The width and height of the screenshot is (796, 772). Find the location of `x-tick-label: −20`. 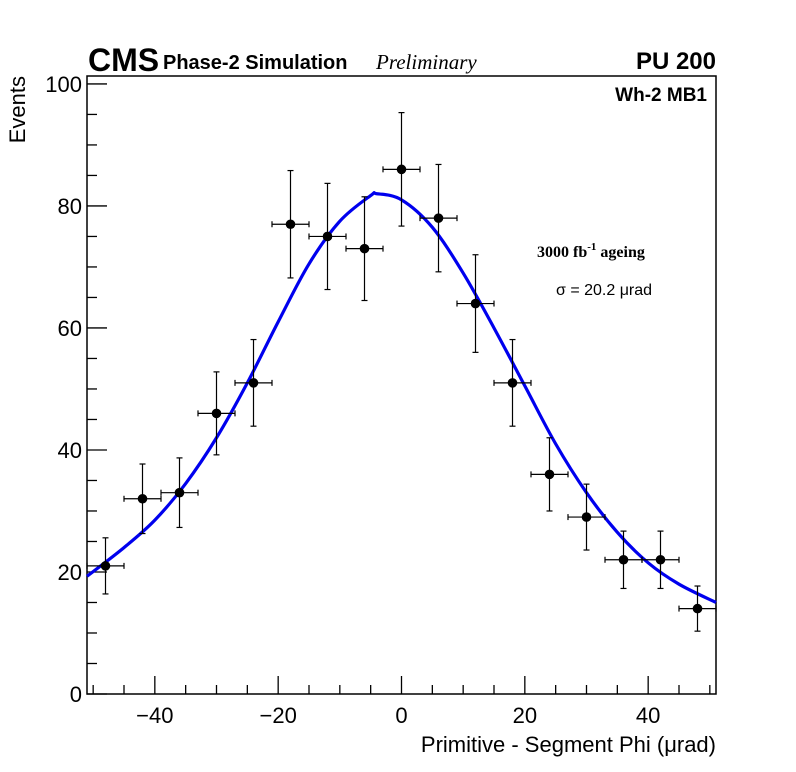

x-tick-label: −20 is located at coordinates (278, 715).